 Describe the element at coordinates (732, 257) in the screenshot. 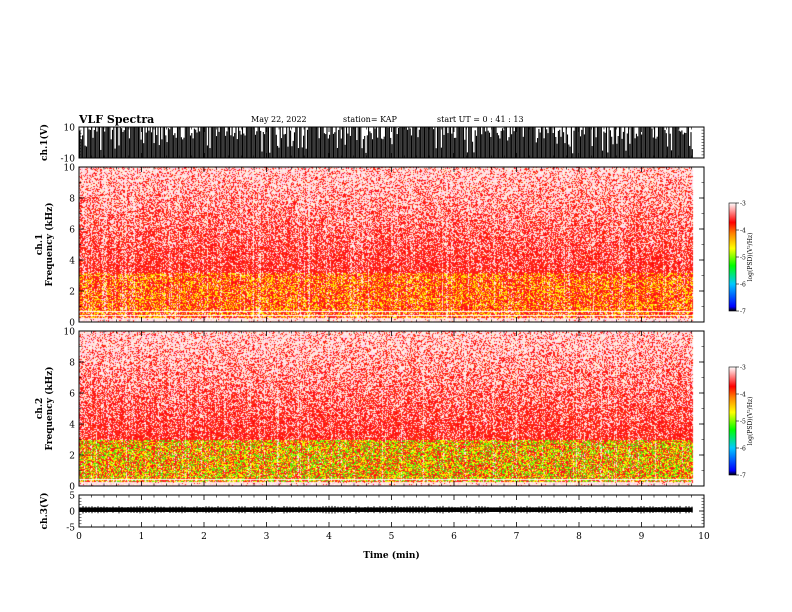

I see `ch1-colorbar` at that location.